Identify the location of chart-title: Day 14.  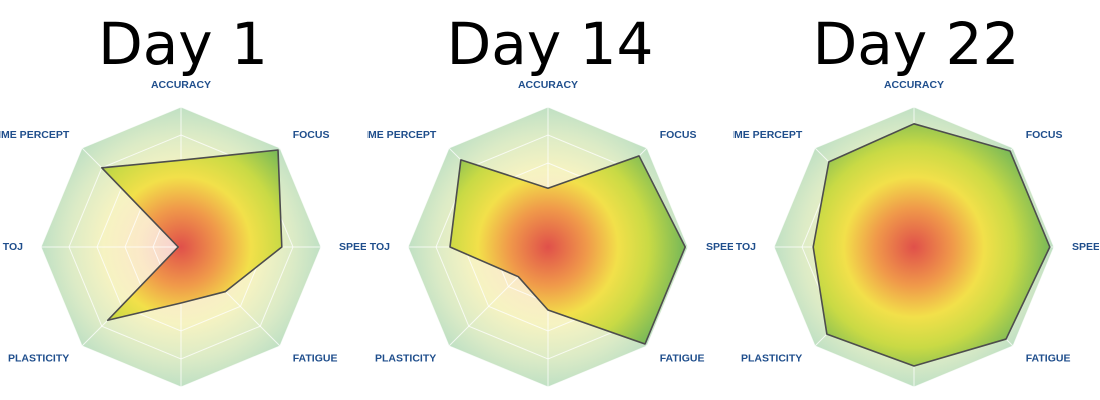
(550, 44).